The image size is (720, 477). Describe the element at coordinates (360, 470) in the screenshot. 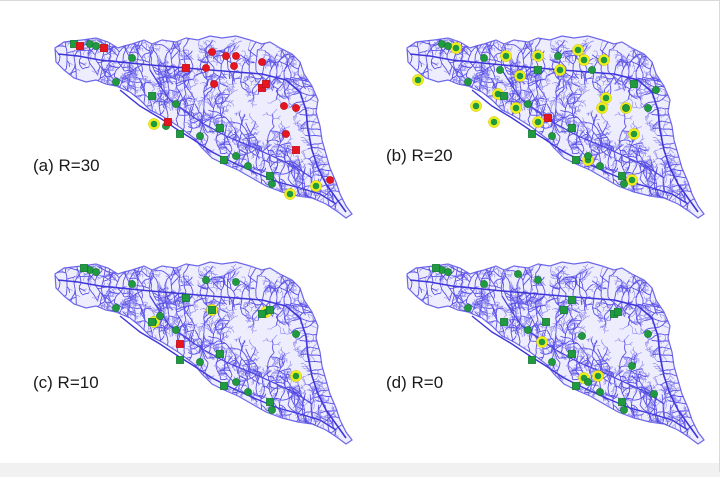

I see `bottom-shade` at that location.